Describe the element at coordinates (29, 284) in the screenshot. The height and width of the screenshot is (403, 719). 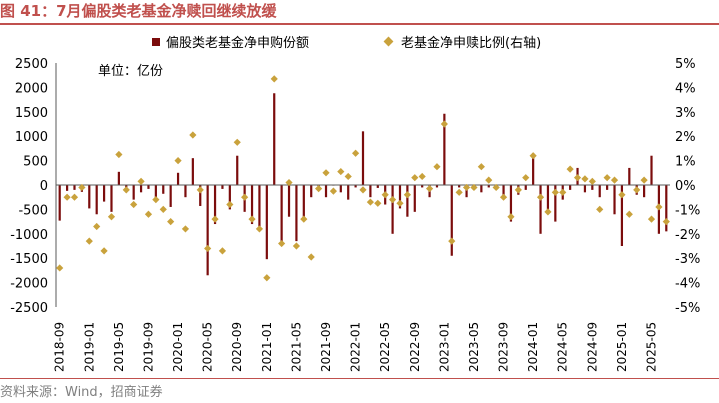
I see `left-tick-label: -2000` at that location.